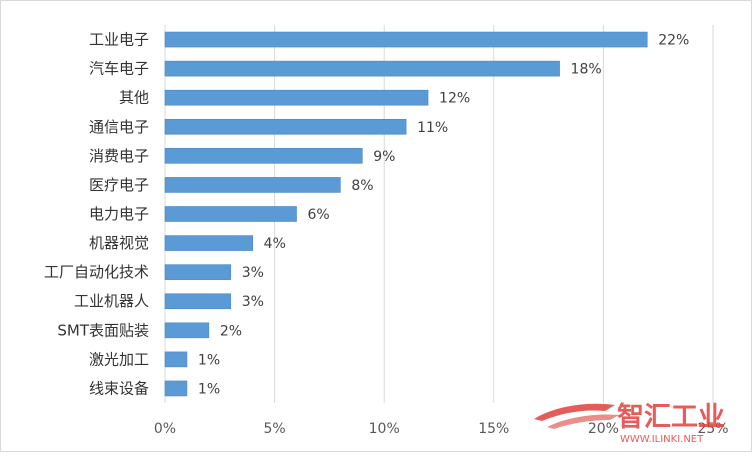 This screenshot has width=752, height=457. I want to click on data-label: 18%, so click(586, 70).